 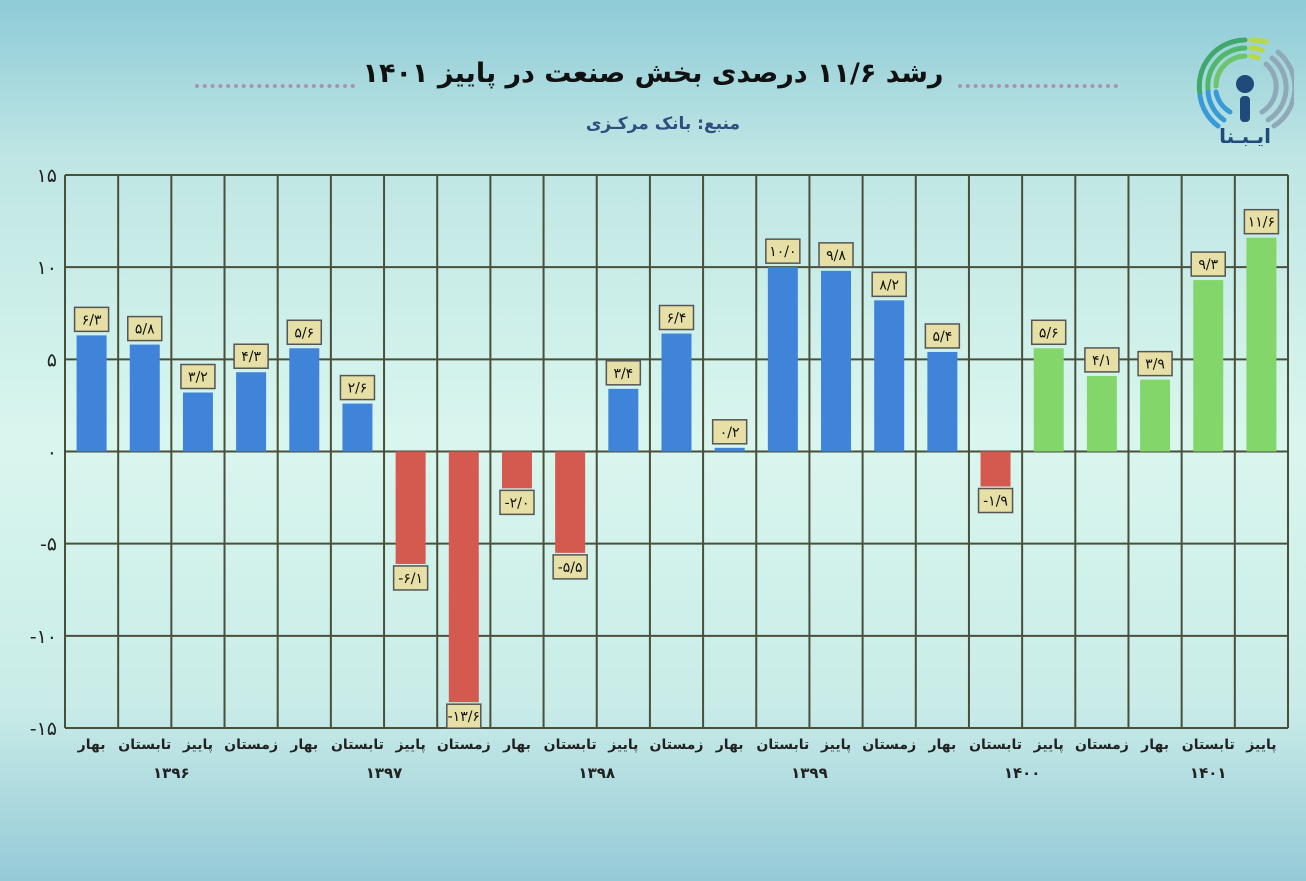 I want to click on data-label: -۱/۹, so click(x=995, y=502).